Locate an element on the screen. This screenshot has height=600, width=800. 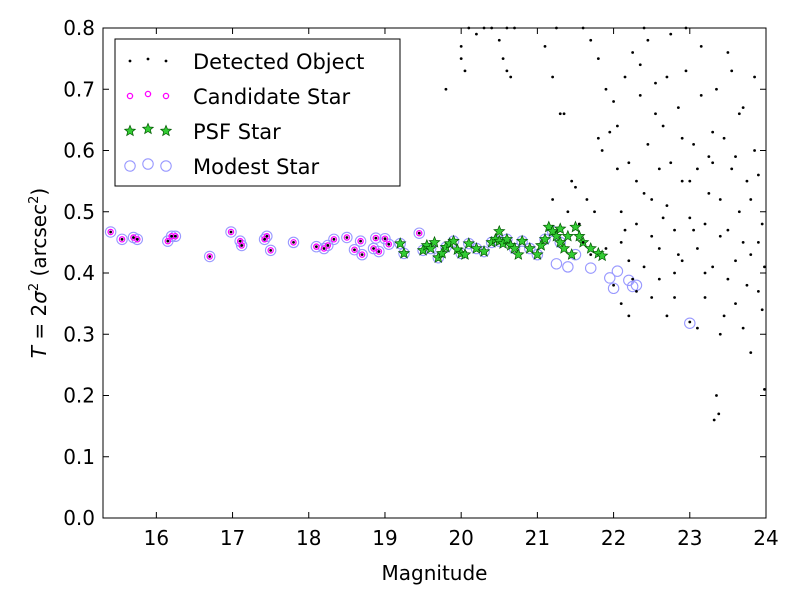
legend-box is located at coordinates (257, 112).